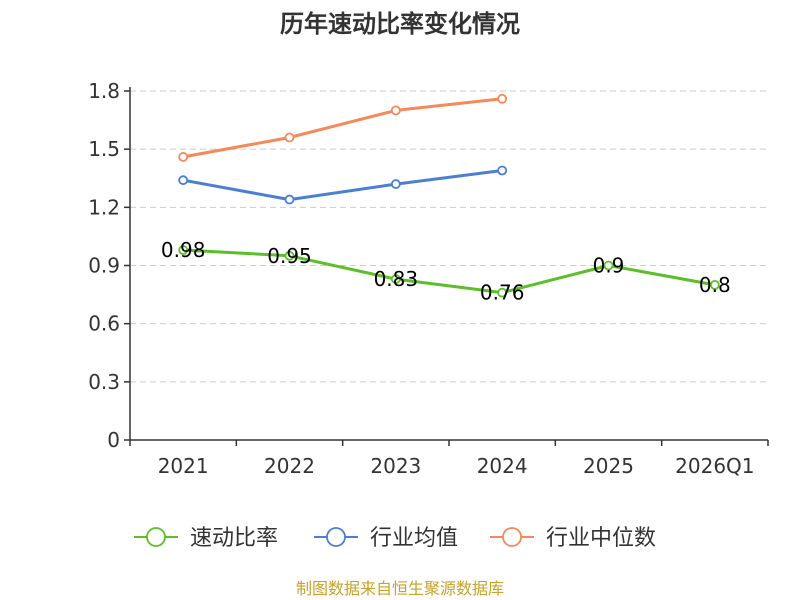 This screenshot has height=600, width=800. Describe the element at coordinates (104, 149) in the screenshot. I see `y-tick-label: 1.5` at that location.